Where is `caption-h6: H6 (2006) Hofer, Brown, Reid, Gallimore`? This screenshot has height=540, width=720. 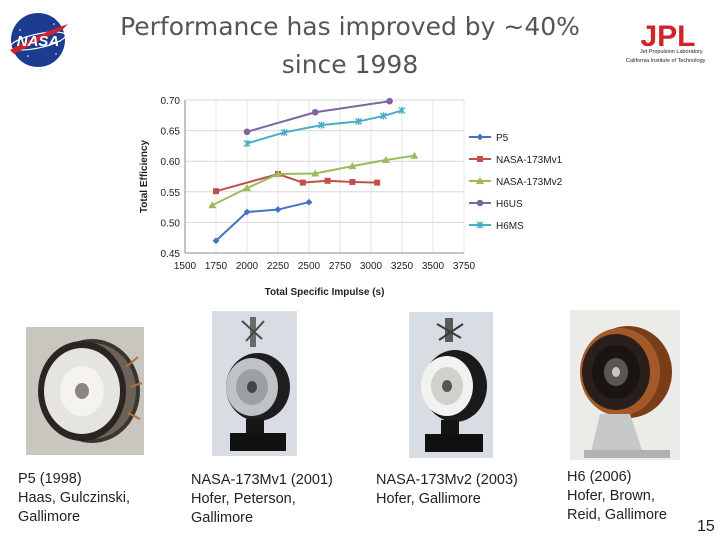 caption-h6: H6 (2006) Hofer, Brown, Reid, Gallimore is located at coordinates (617, 496).